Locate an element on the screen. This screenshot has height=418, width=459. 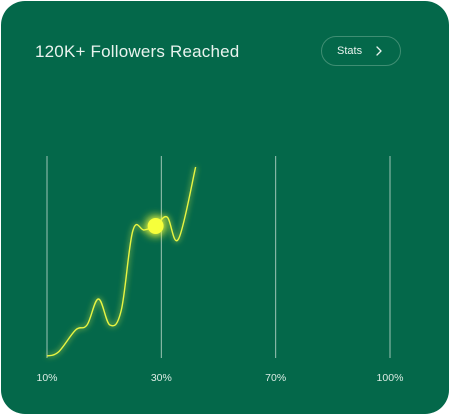
chevron-right-icon is located at coordinates (379, 51).